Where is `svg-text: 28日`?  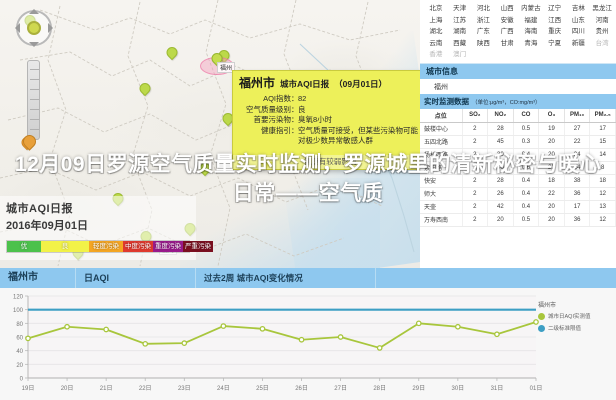 svg-text: 28日 is located at coordinates (379, 388).